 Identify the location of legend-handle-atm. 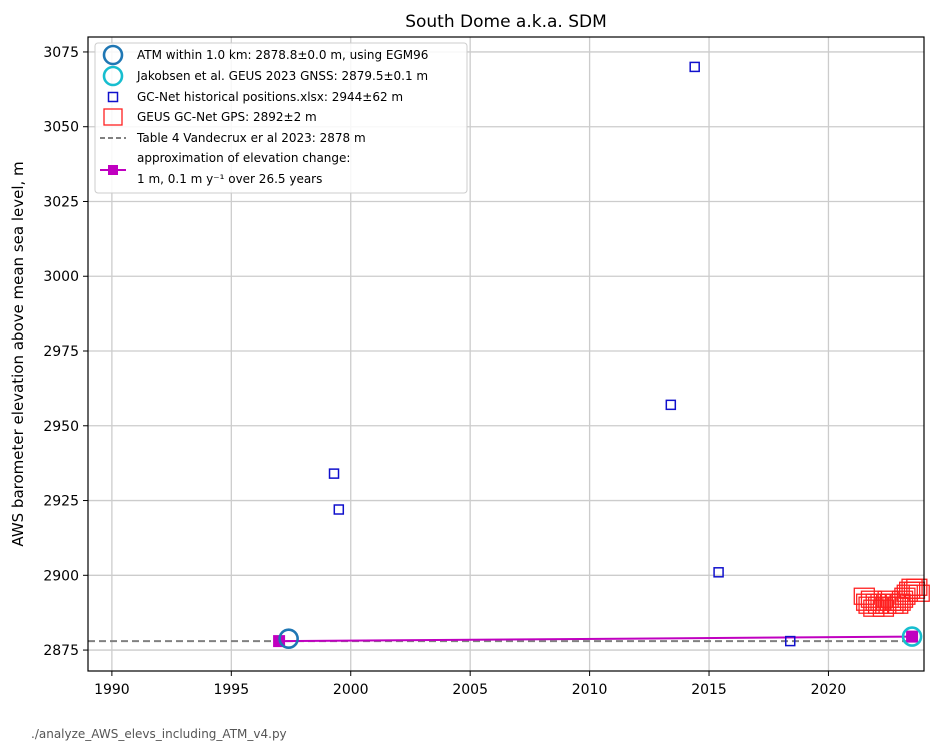
(113, 55).